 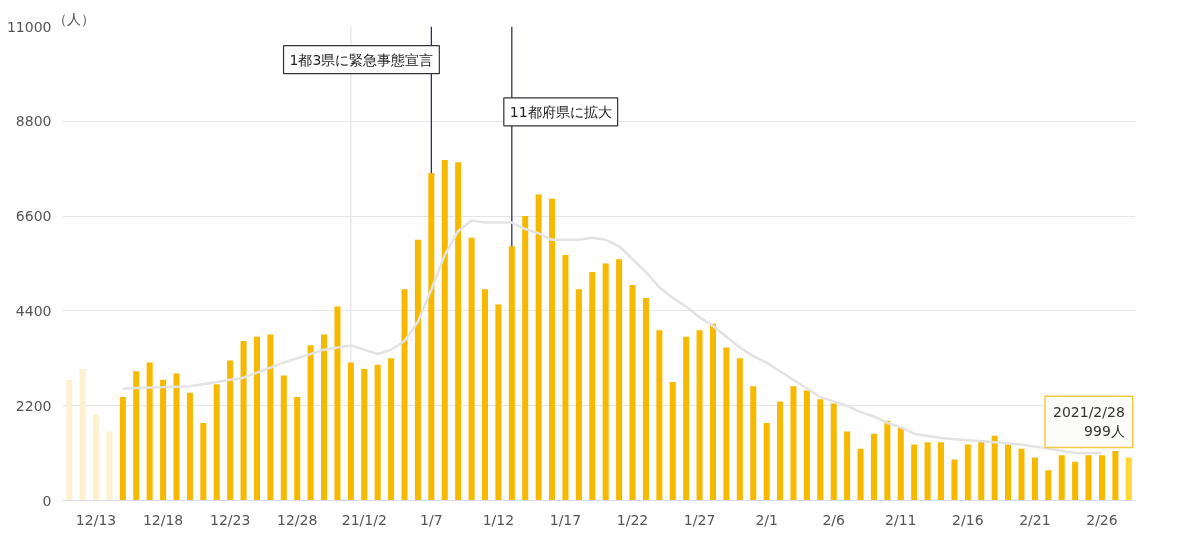 I want to click on x-tick-label: 21/1/2, so click(x=364, y=519).